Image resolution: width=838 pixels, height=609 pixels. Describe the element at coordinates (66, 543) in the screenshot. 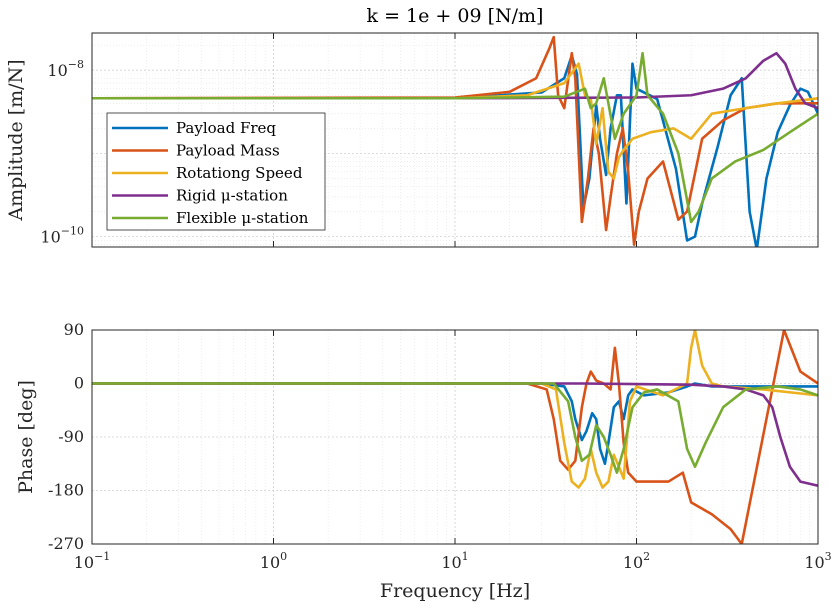

I see `y-tick-label: -270` at that location.